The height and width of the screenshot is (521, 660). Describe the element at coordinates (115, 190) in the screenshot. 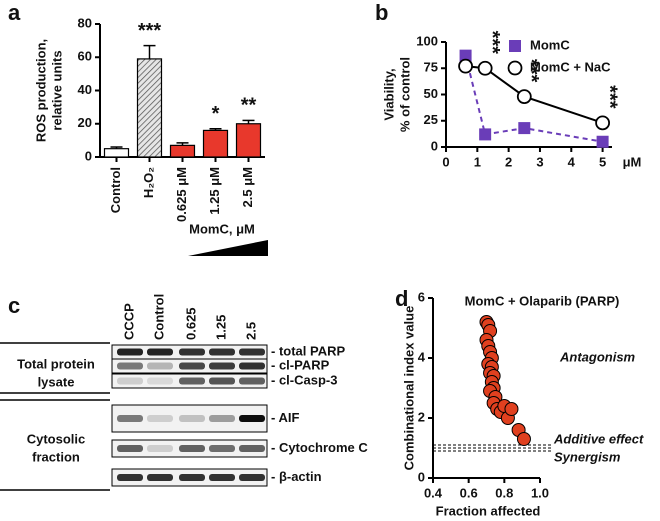

I see `x-tick-label: Control` at that location.